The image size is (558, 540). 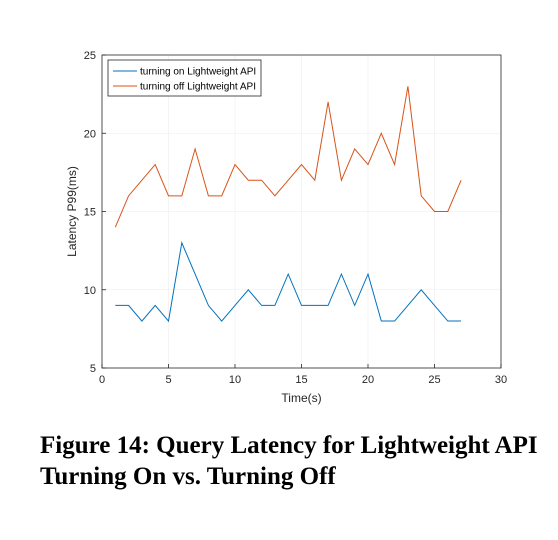 What do you see at coordinates (235, 380) in the screenshot?
I see `x-tick-label: 10` at bounding box center [235, 380].